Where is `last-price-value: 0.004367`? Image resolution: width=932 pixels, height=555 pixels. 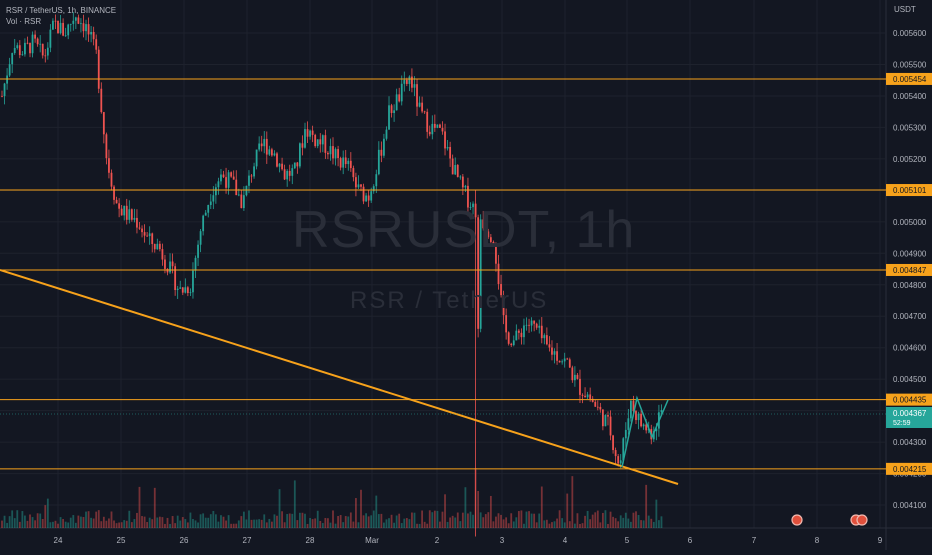 last-price-value: 0.004367 is located at coordinates (910, 413).